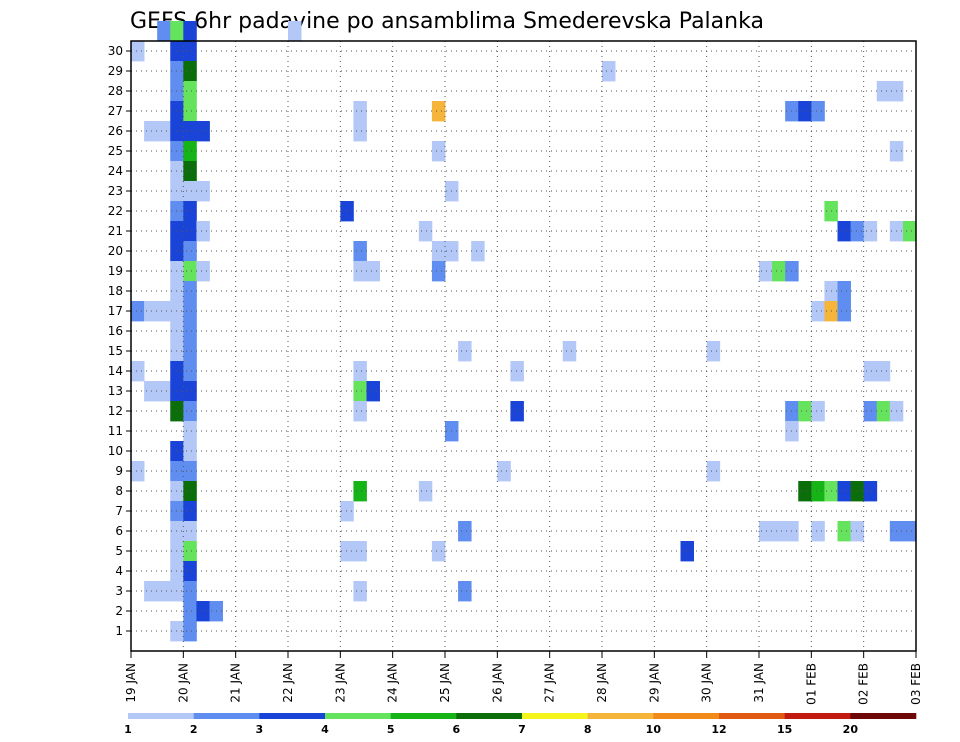  Describe the element at coordinates (119, 551) in the screenshot. I see `y-tick-label: 5` at that location.